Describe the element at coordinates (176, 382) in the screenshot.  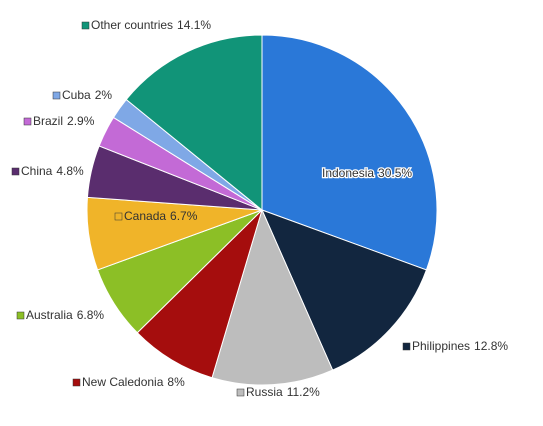
I see `slice-label-value: 8%` at that location.